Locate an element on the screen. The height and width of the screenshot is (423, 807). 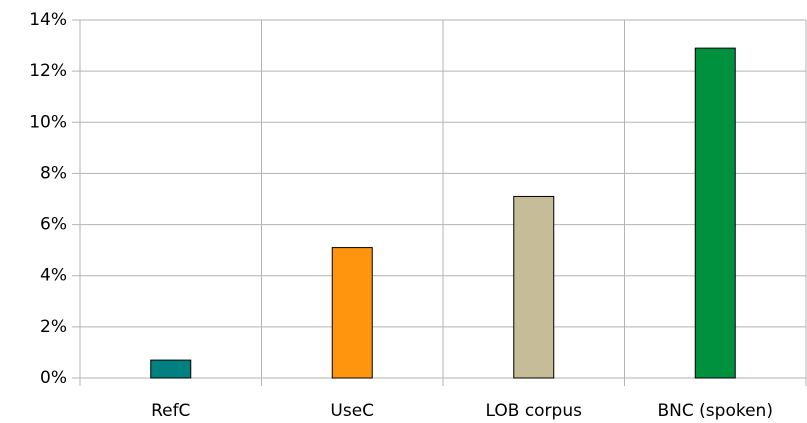
y-tick-label: 0% is located at coordinates (53, 378).